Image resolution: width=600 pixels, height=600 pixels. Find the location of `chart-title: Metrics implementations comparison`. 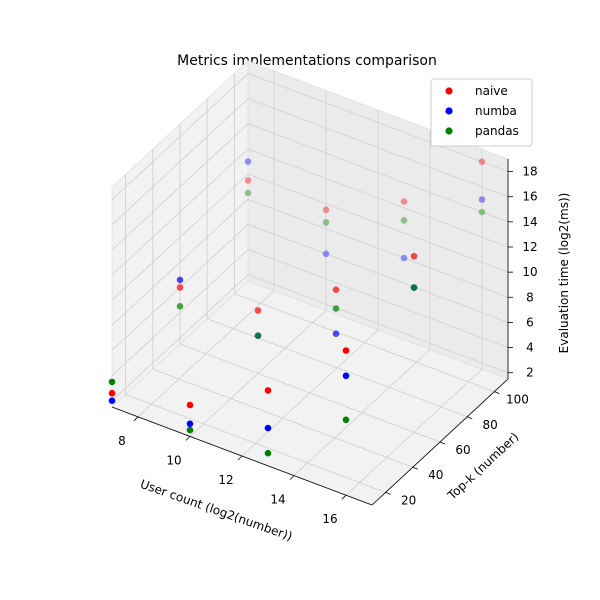

chart-title: Metrics implementations comparison is located at coordinates (307, 61).